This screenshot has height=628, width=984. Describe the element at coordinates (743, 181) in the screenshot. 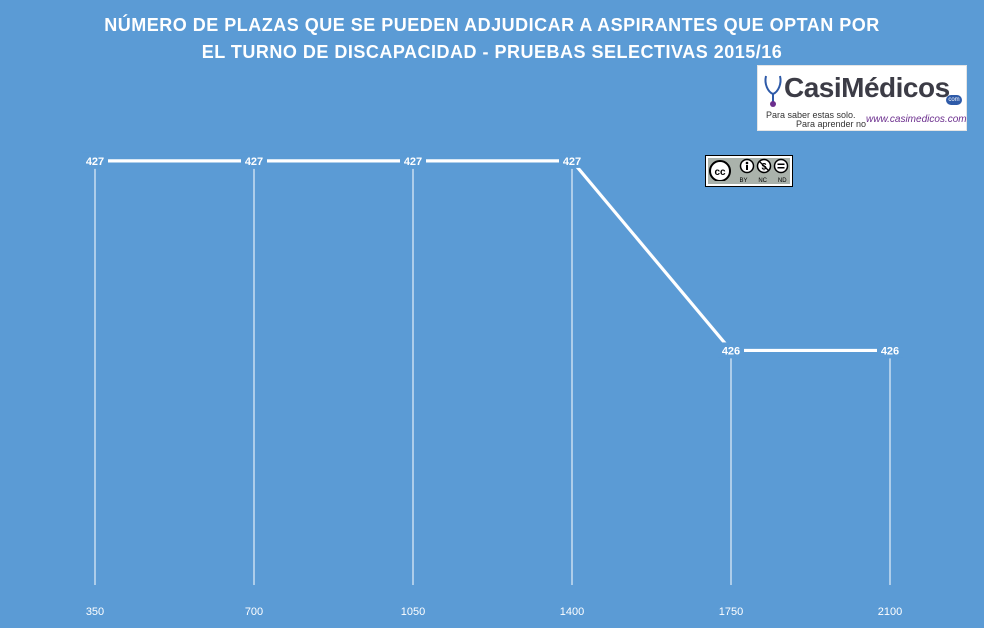

I see `cc-label-by: BY` at that location.